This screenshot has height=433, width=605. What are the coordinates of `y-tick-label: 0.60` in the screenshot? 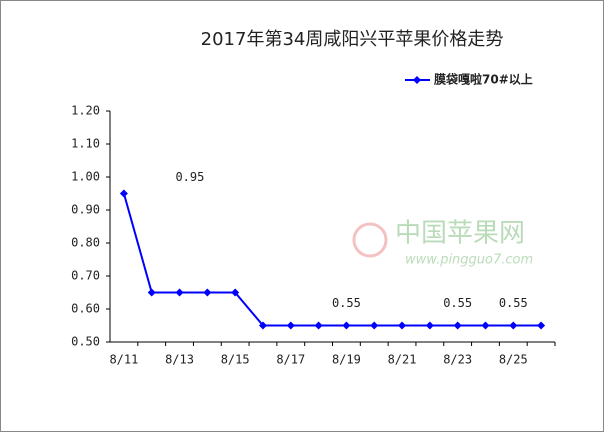 It's located at (85, 309).